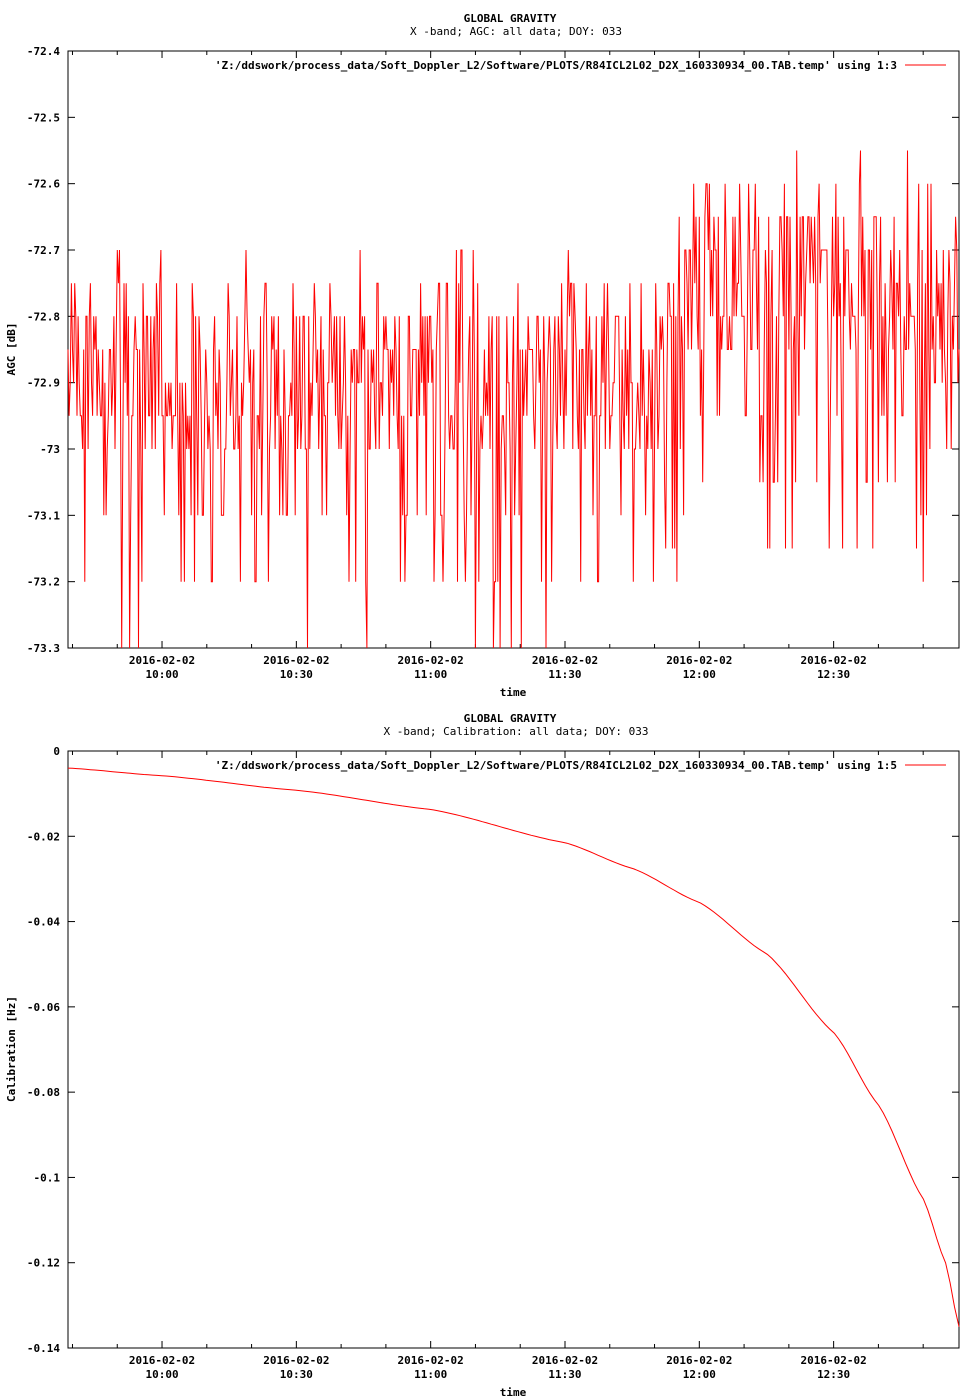 The width and height of the screenshot is (980, 1400). What do you see at coordinates (47, 1177) in the screenshot?
I see `y-tick-label: -0.1` at bounding box center [47, 1177].